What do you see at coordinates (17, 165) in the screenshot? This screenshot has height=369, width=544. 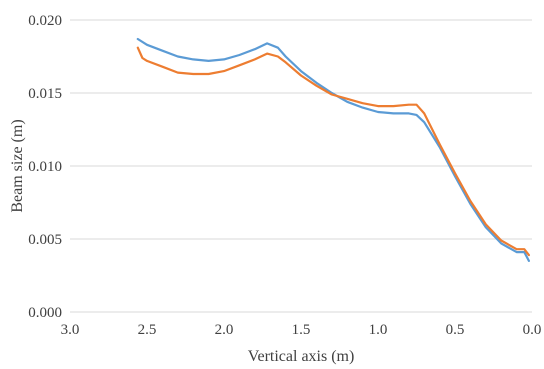 I see `y-axis-title: Beam size (m)` at bounding box center [17, 165].